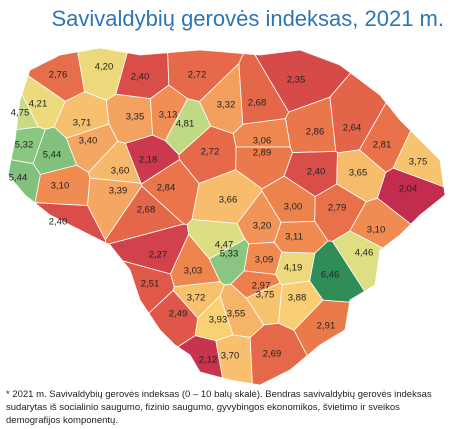 The height and width of the screenshot is (429, 474). I want to click on region-label: 3,11, so click(294, 237).